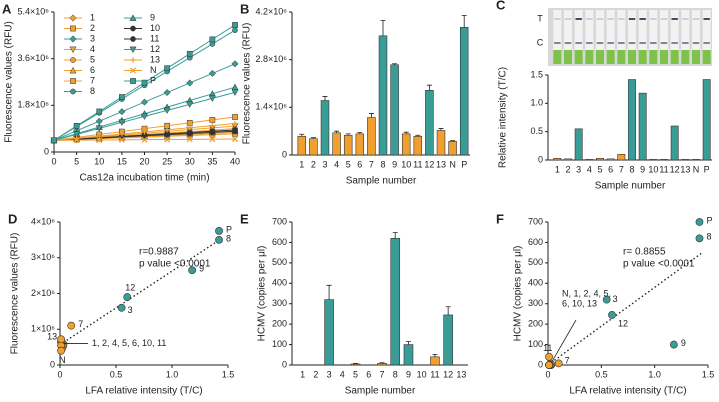 The width and height of the screenshot is (719, 402). I want to click on y-tick-label: 600, so click(535, 242).